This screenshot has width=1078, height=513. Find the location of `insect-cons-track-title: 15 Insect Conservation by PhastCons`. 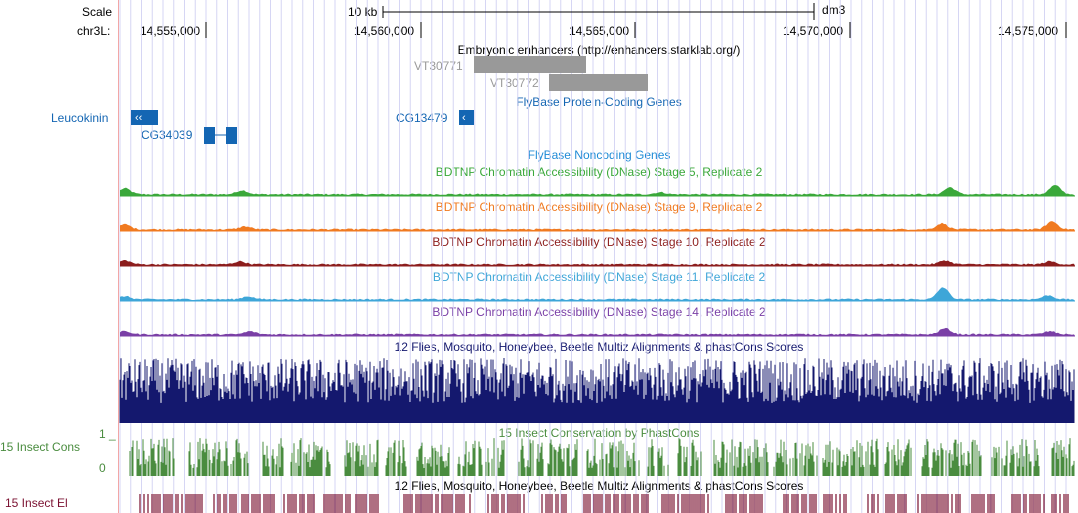

insect-cons-track-title: 15 Insect Conservation by PhastCons is located at coordinates (599, 433).